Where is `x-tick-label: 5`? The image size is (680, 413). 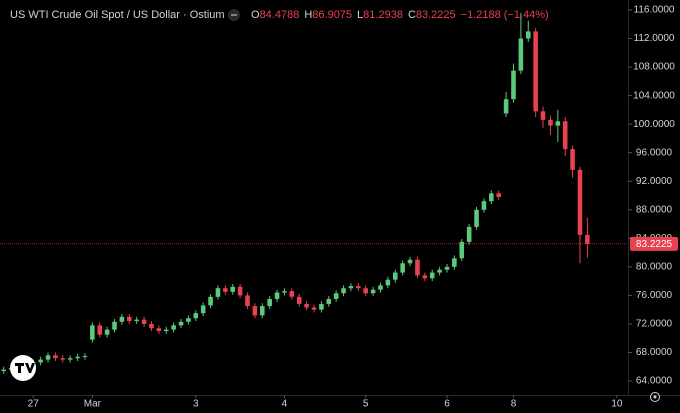 x-tick-label: 5 is located at coordinates (366, 404).